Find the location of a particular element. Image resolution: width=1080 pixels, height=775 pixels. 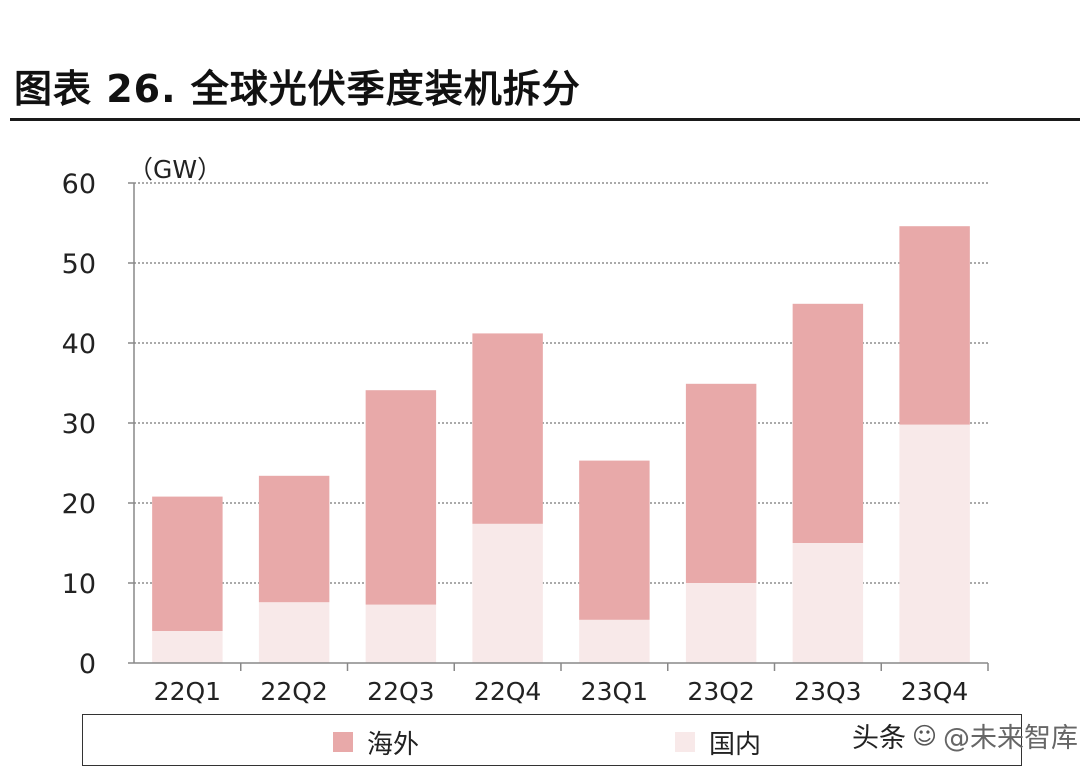

legend-label-domestic: 国内 is located at coordinates (735, 744).